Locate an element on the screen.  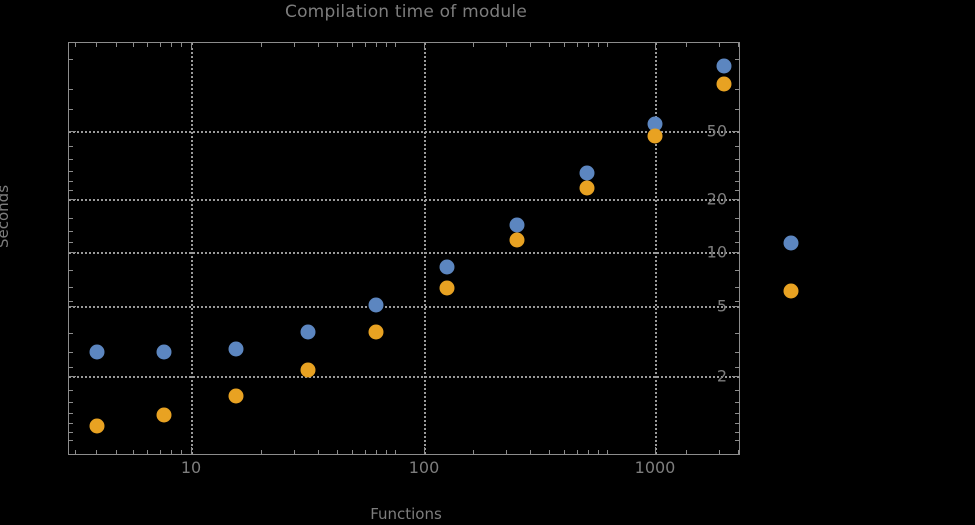
y-tick-label: 20 is located at coordinates (716, 199).